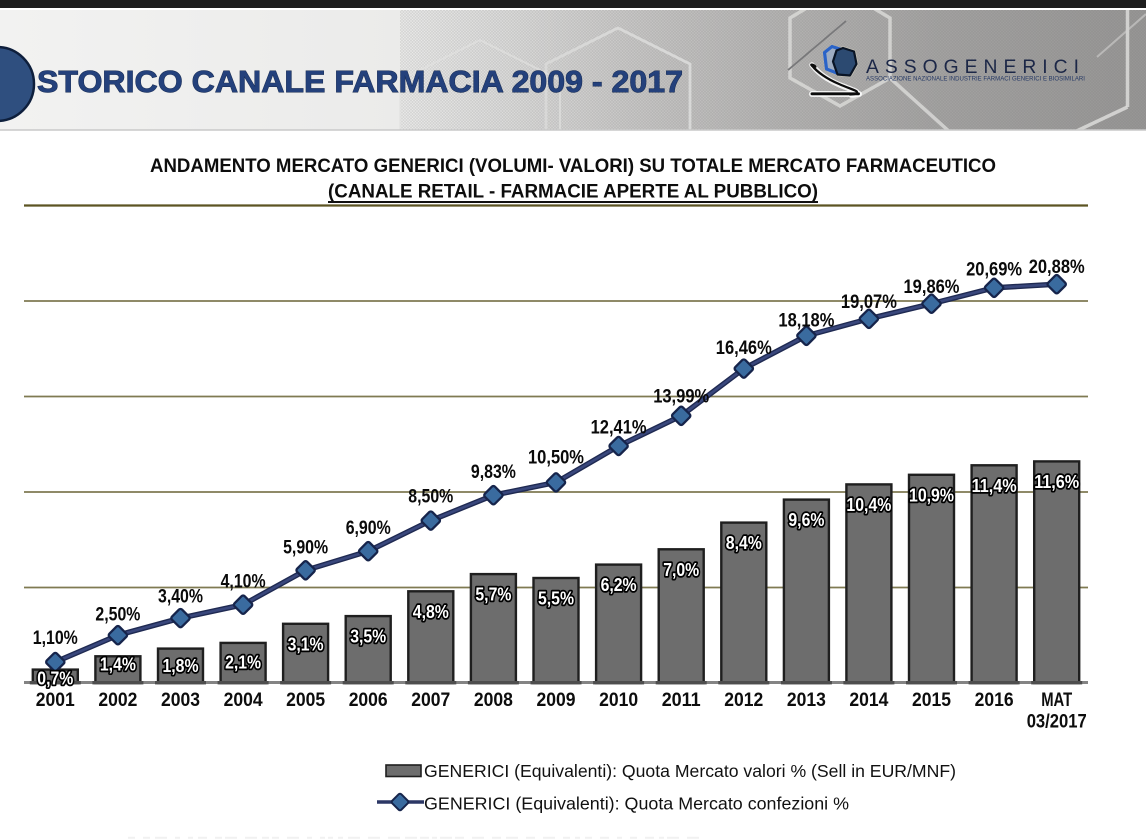  Describe the element at coordinates (493, 700) in the screenshot. I see `svg-text: 2008` at that location.